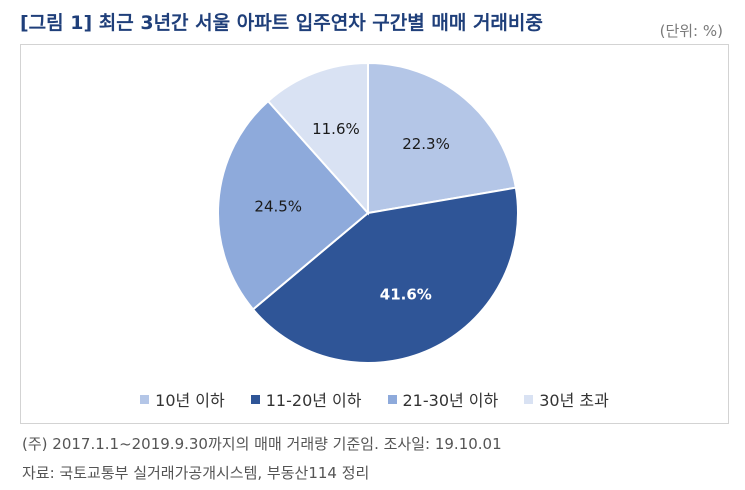 The width and height of the screenshot is (745, 490). Describe the element at coordinates (691, 31) in the screenshot. I see `unit-label: (단위: %)` at that location.